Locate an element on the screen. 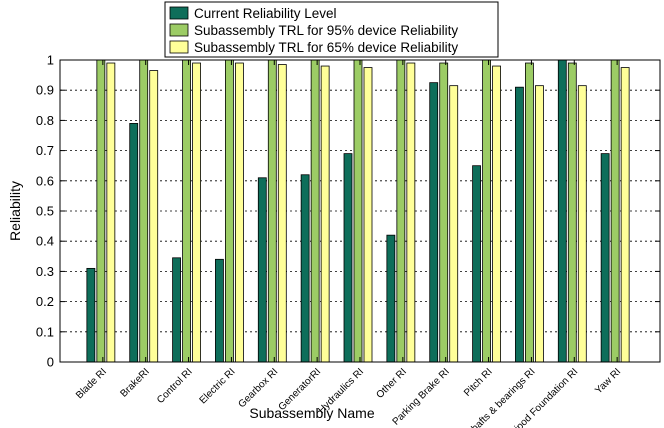 This screenshot has width=664, height=428. y-tick-label: 0.5 is located at coordinates (45, 211).